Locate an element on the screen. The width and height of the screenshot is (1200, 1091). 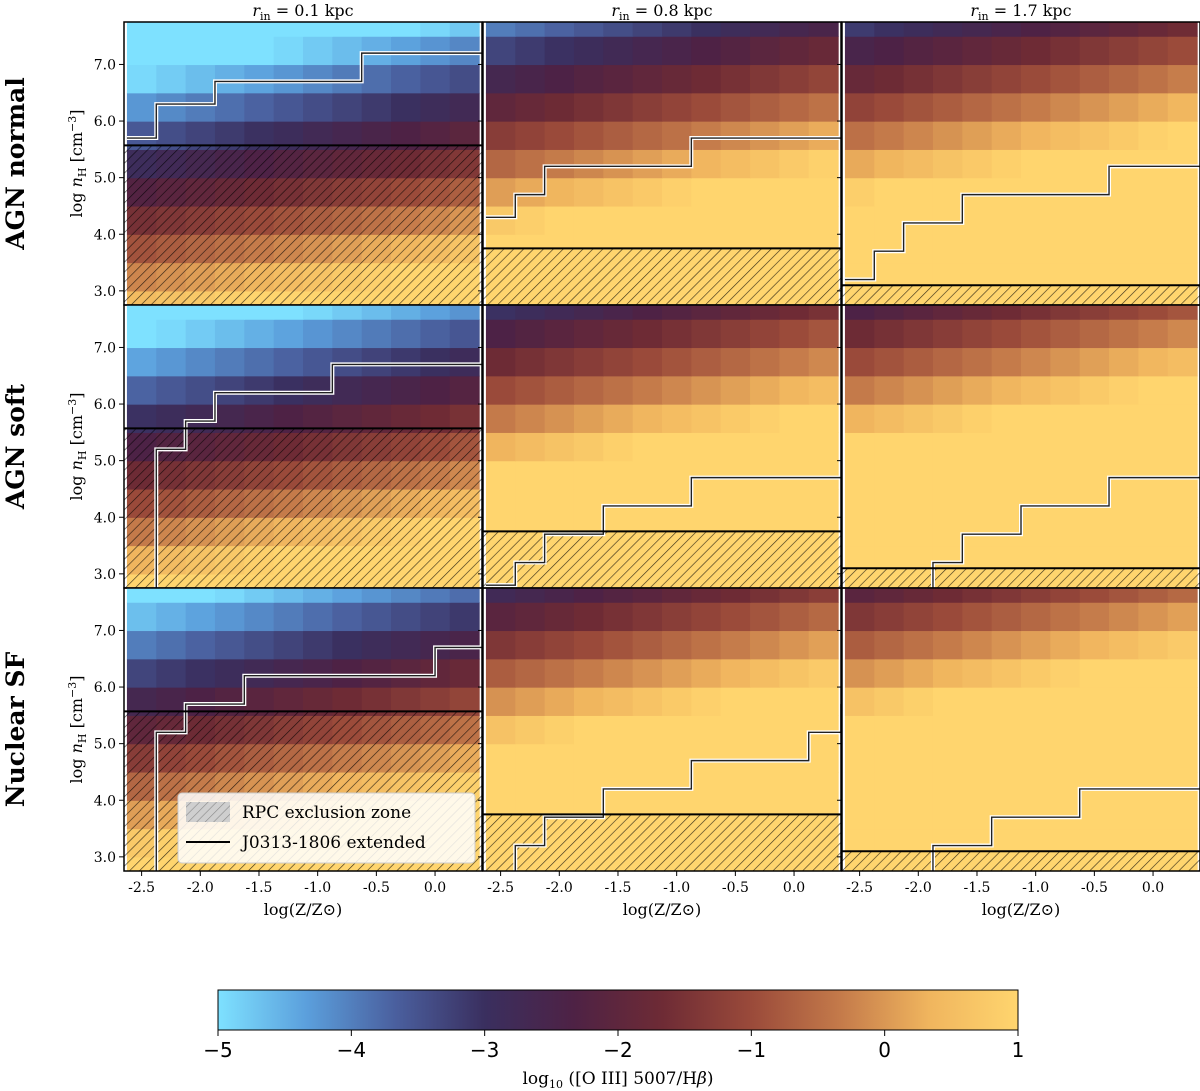
panel-frame is located at coordinates (303, 729).